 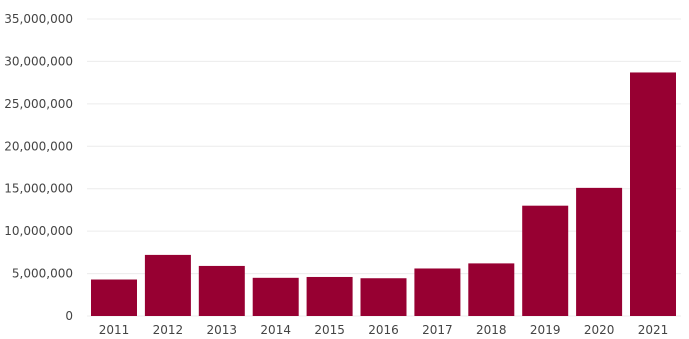 What do you see at coordinates (329, 330) in the screenshot?
I see `x-tick-label-2015: 2015` at bounding box center [329, 330].